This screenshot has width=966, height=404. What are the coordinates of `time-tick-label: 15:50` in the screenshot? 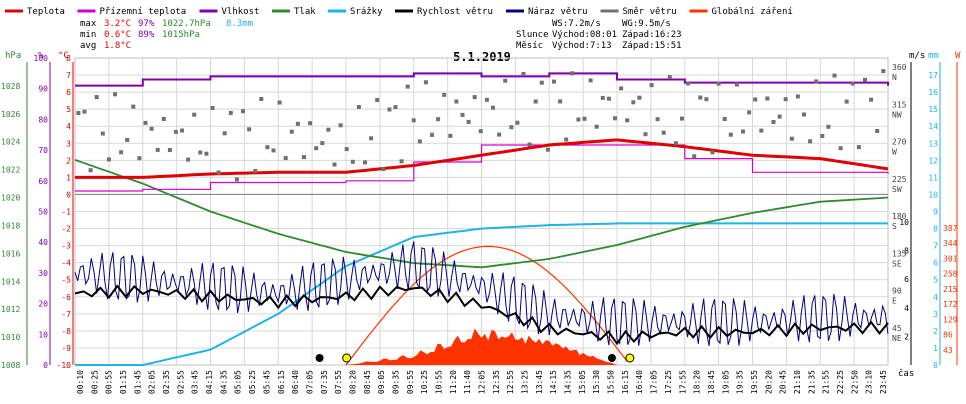 It's located at (611, 382).